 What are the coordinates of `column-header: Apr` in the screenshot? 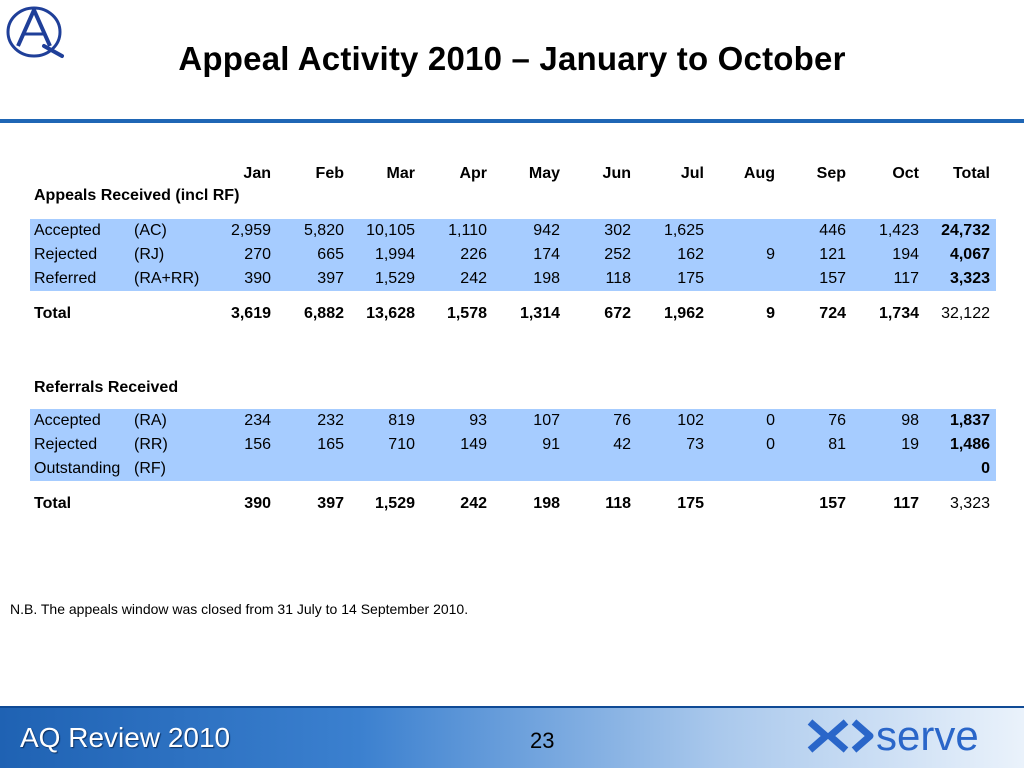 It's located at (473, 173).